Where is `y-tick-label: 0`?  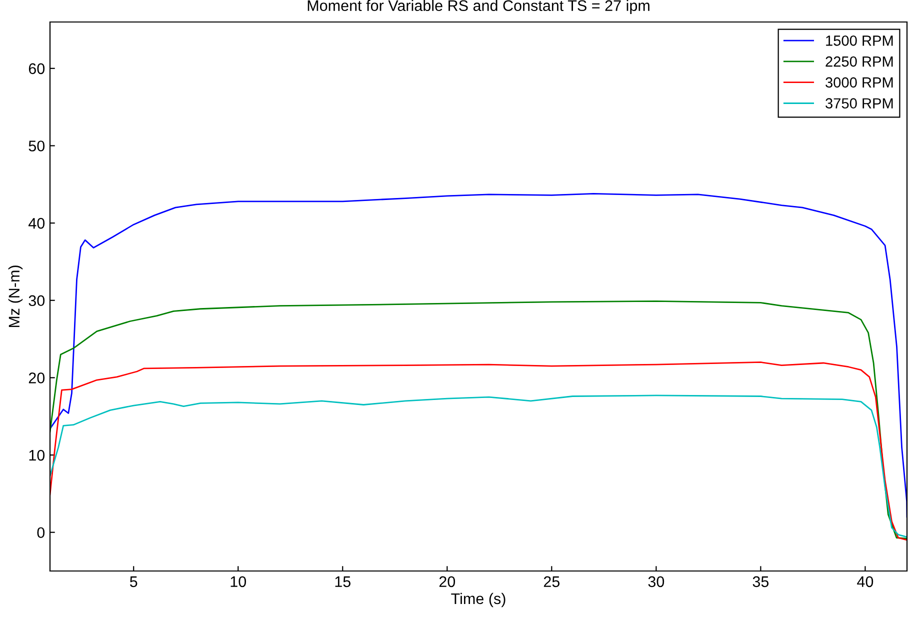 y-tick-label: 0 is located at coordinates (41, 532).